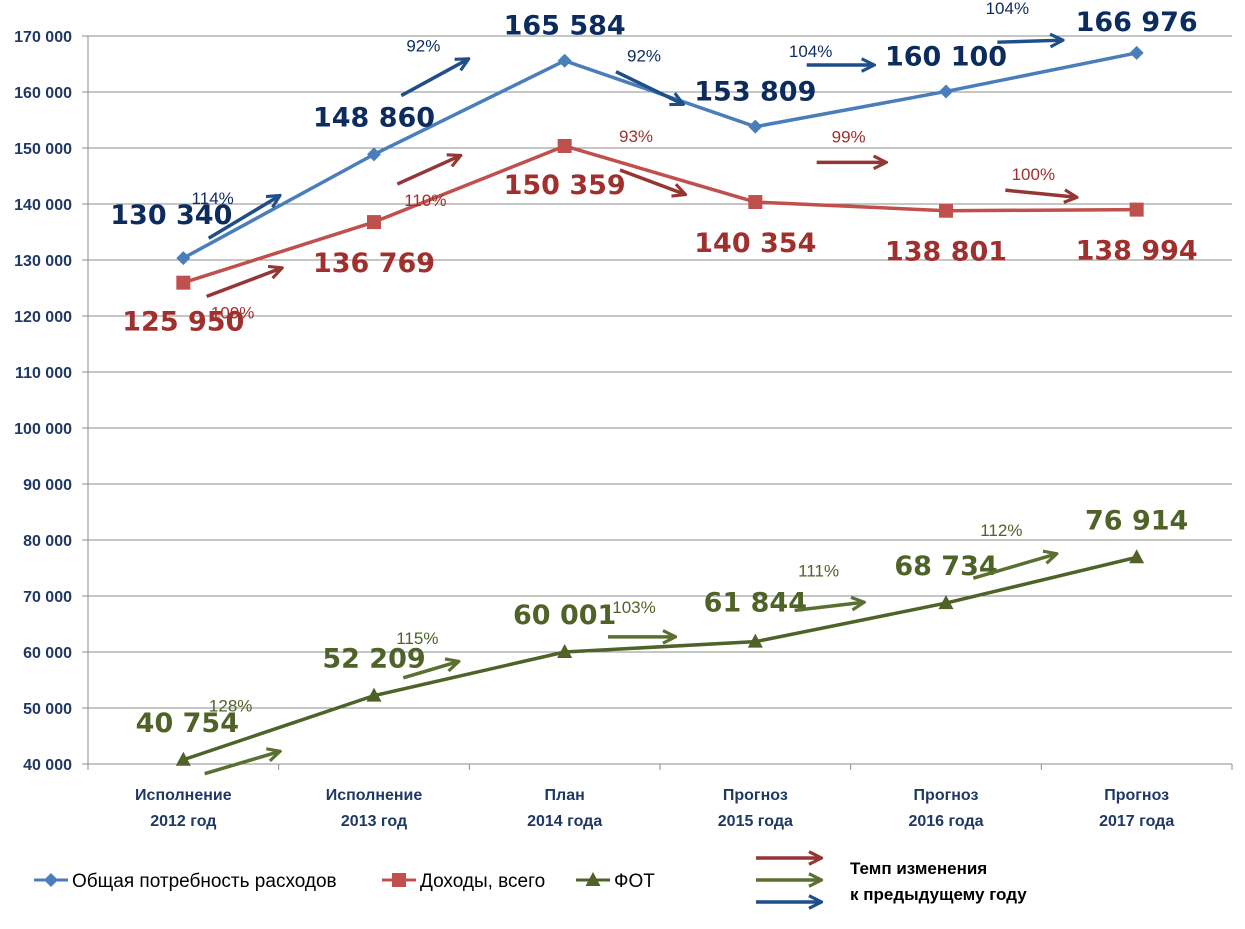 The width and height of the screenshot is (1245, 929). I want to click on legend-label-income: Доходы, всего, so click(482, 881).